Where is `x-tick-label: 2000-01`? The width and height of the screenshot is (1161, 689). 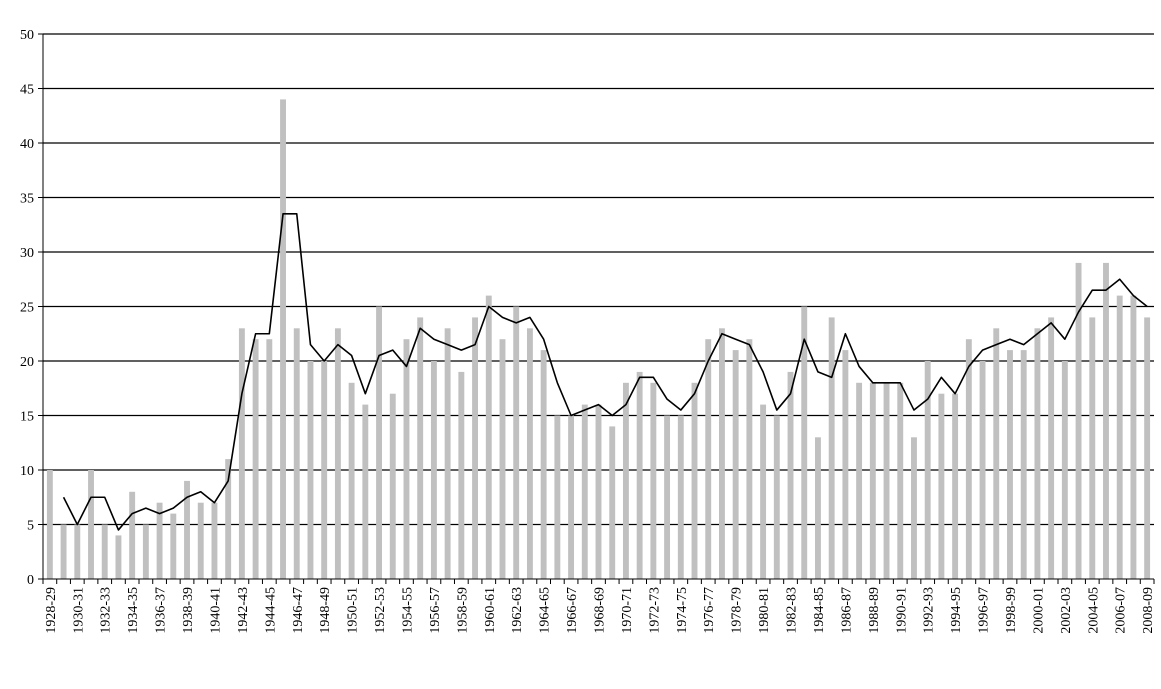 x-tick-label: 2000-01 is located at coordinates (1038, 610).